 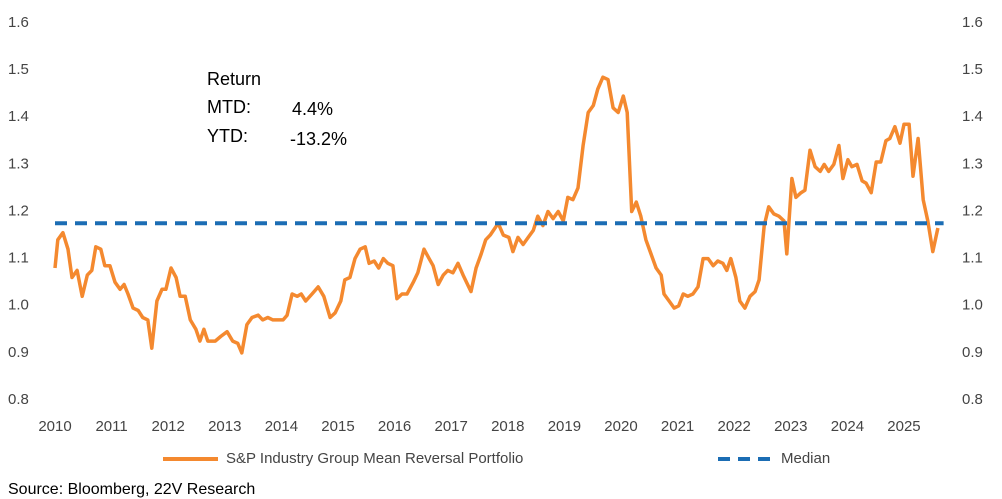 I want to click on x-tick-label: 2021, so click(x=677, y=426).